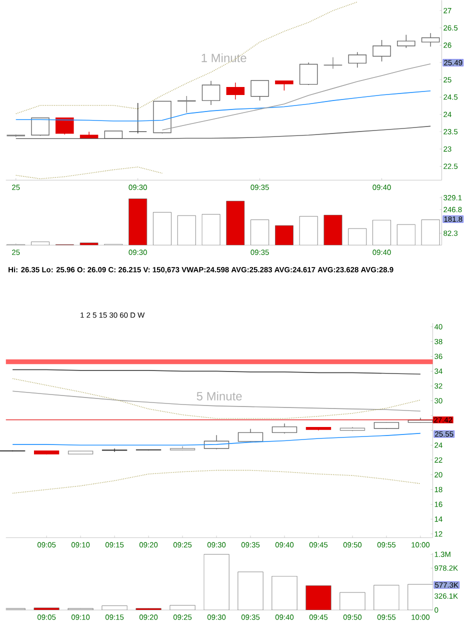  Describe the element at coordinates (219, 396) in the screenshot. I see `text: 5 Minute` at that location.